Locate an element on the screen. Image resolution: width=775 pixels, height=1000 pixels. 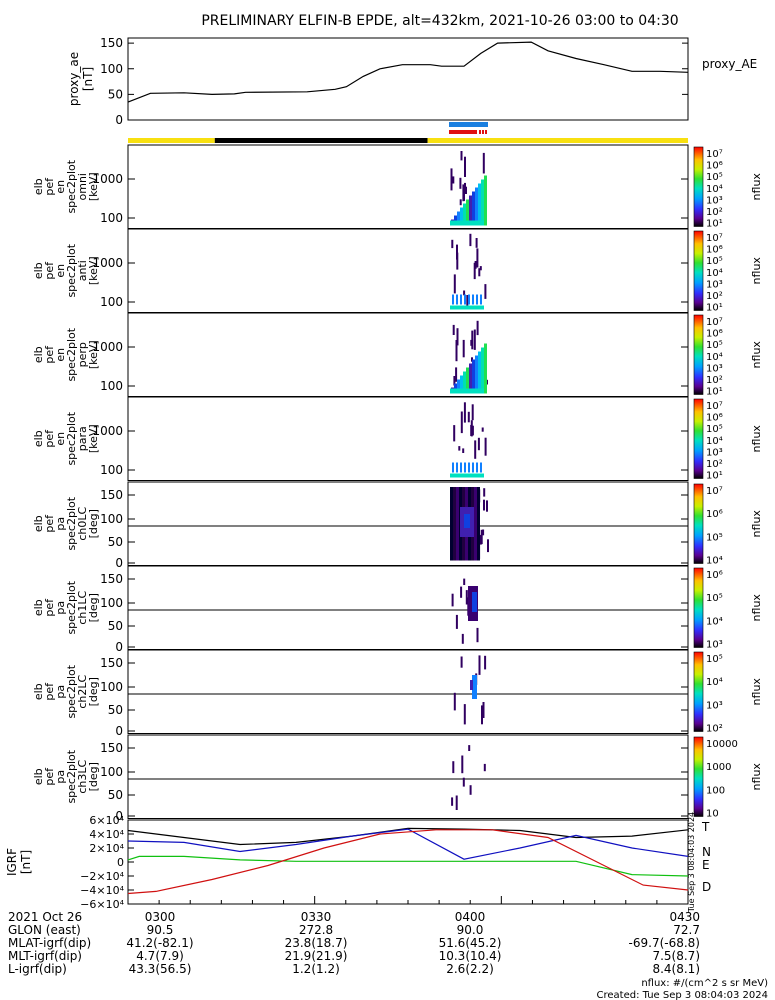
y-tick-label: 6×10⁴ is located at coordinates (106, 820).